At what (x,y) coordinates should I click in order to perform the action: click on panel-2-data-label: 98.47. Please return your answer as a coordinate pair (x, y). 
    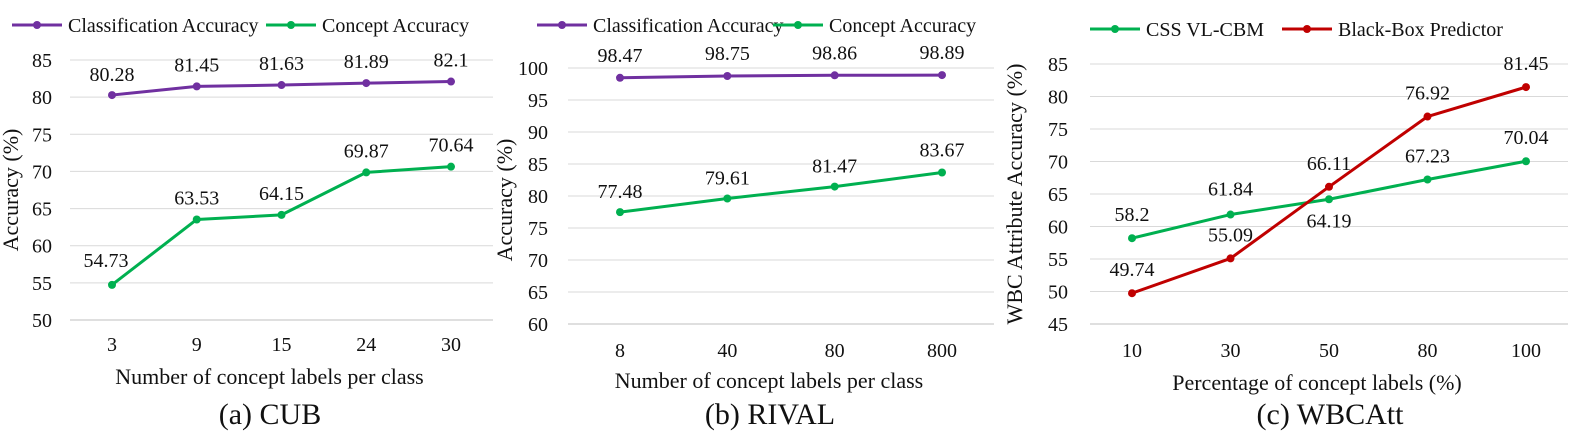
    Looking at the image, I should click on (620, 56).